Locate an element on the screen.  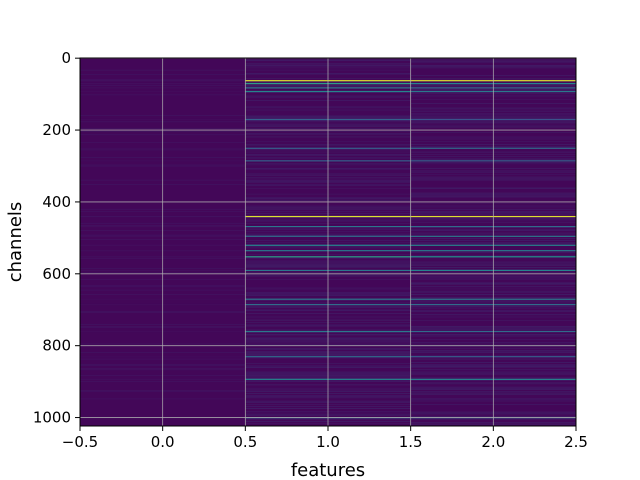
x-tick-label: 1.0 is located at coordinates (328, 442).